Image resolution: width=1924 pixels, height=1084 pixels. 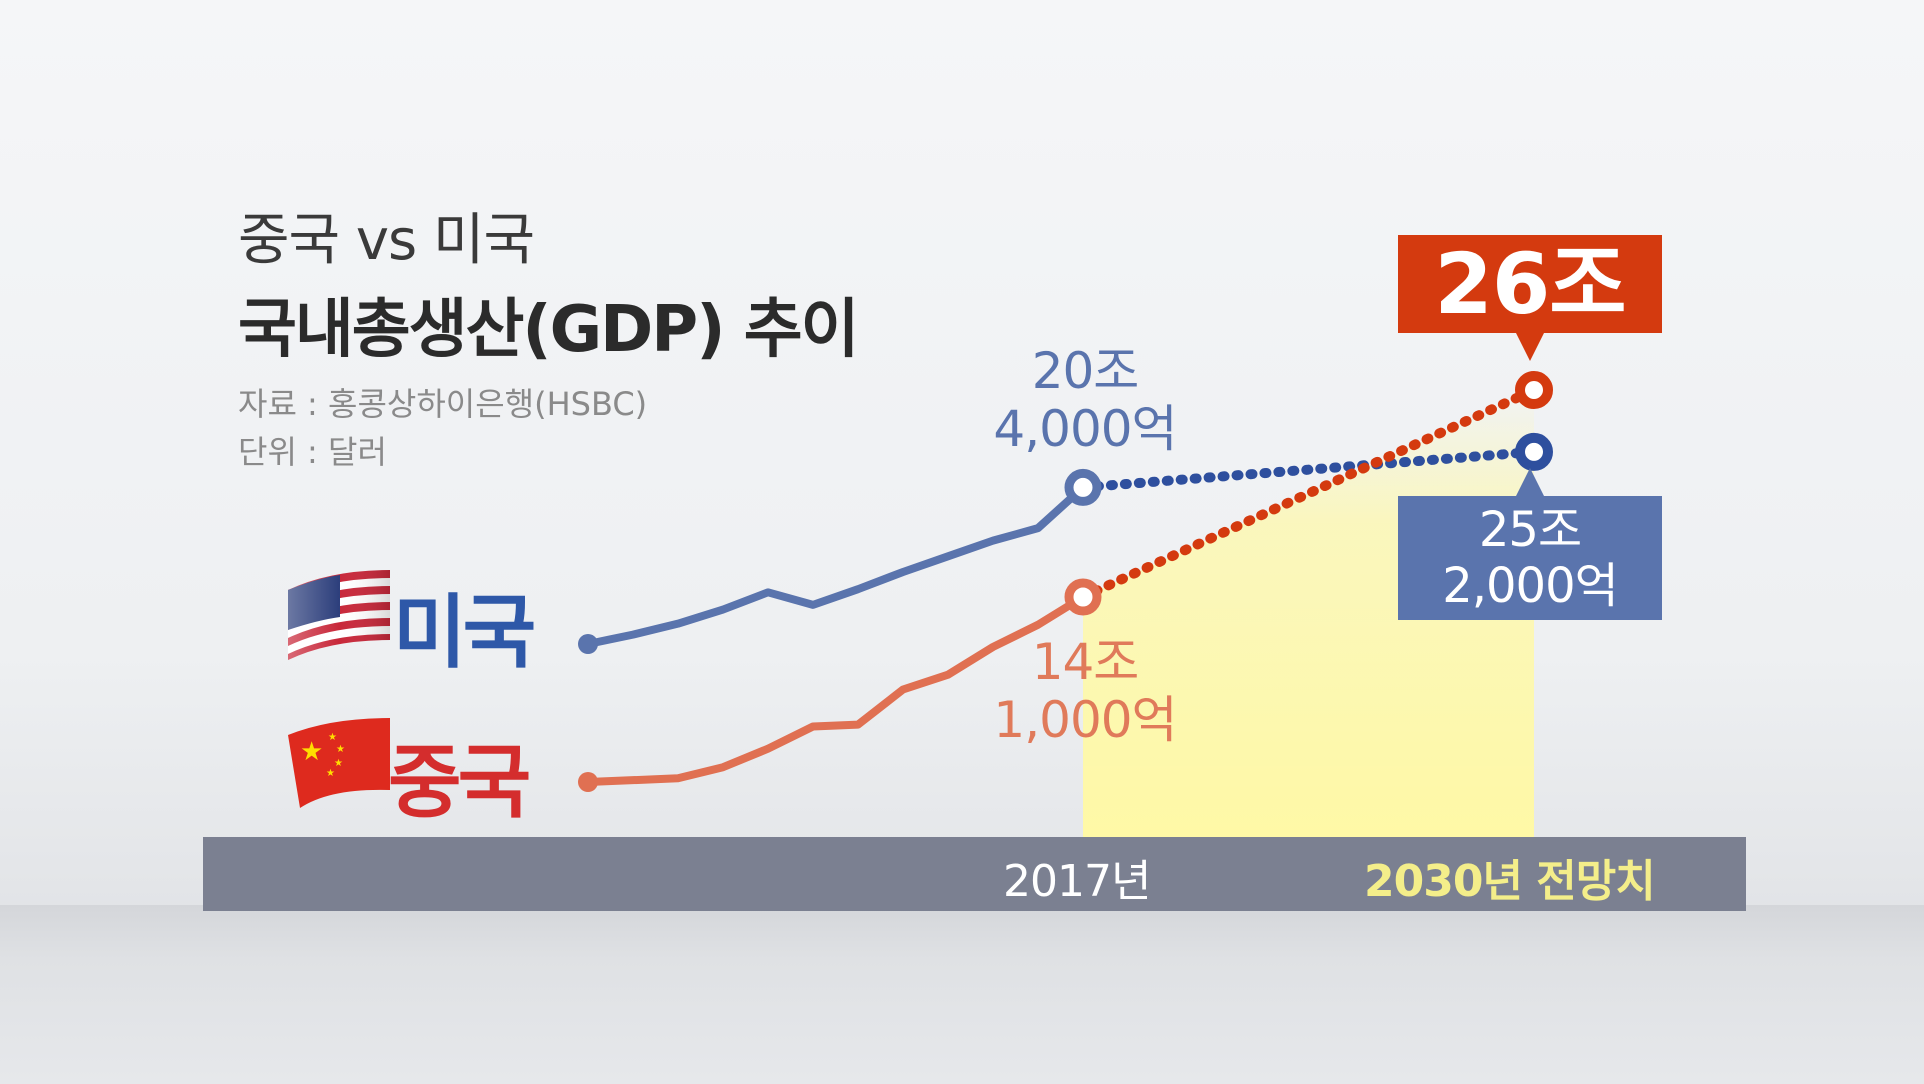 I want to click on cn-start-point, so click(x=588, y=782).